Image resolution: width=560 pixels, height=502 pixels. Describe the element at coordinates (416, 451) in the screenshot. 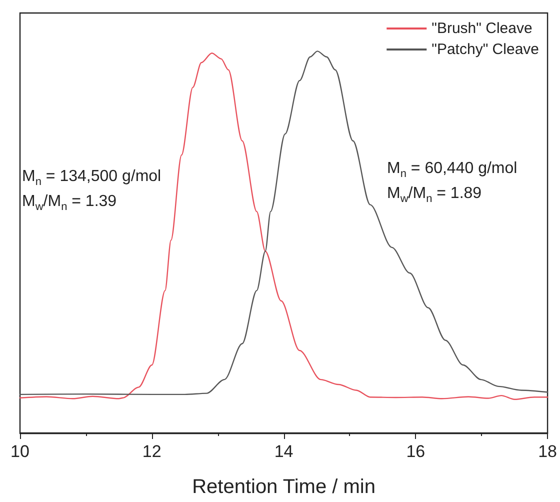

I see `x-tick-label: 16` at that location.